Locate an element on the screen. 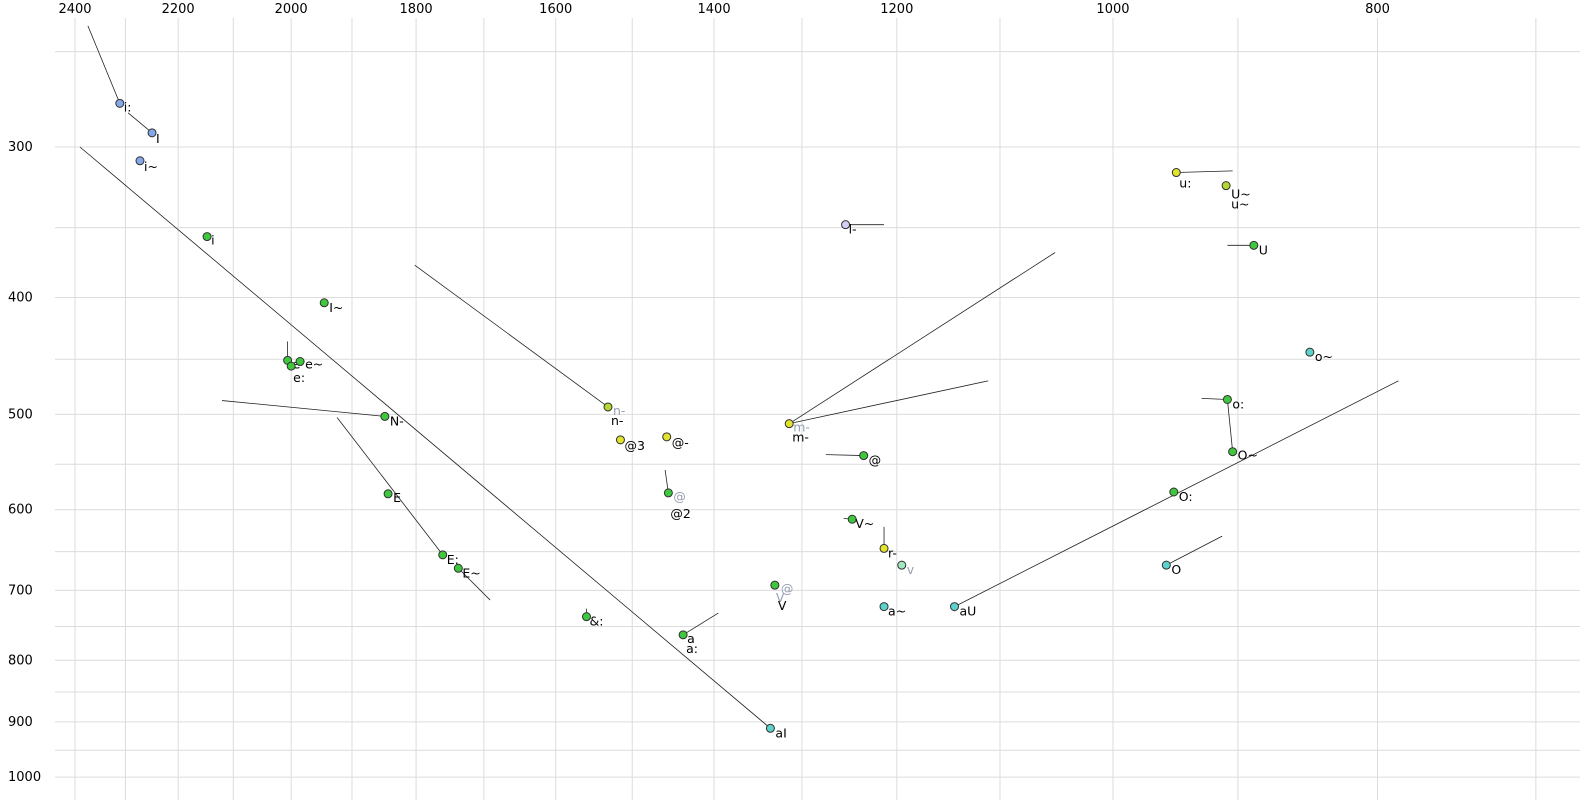  vowel-point-label: N- is located at coordinates (397, 420).